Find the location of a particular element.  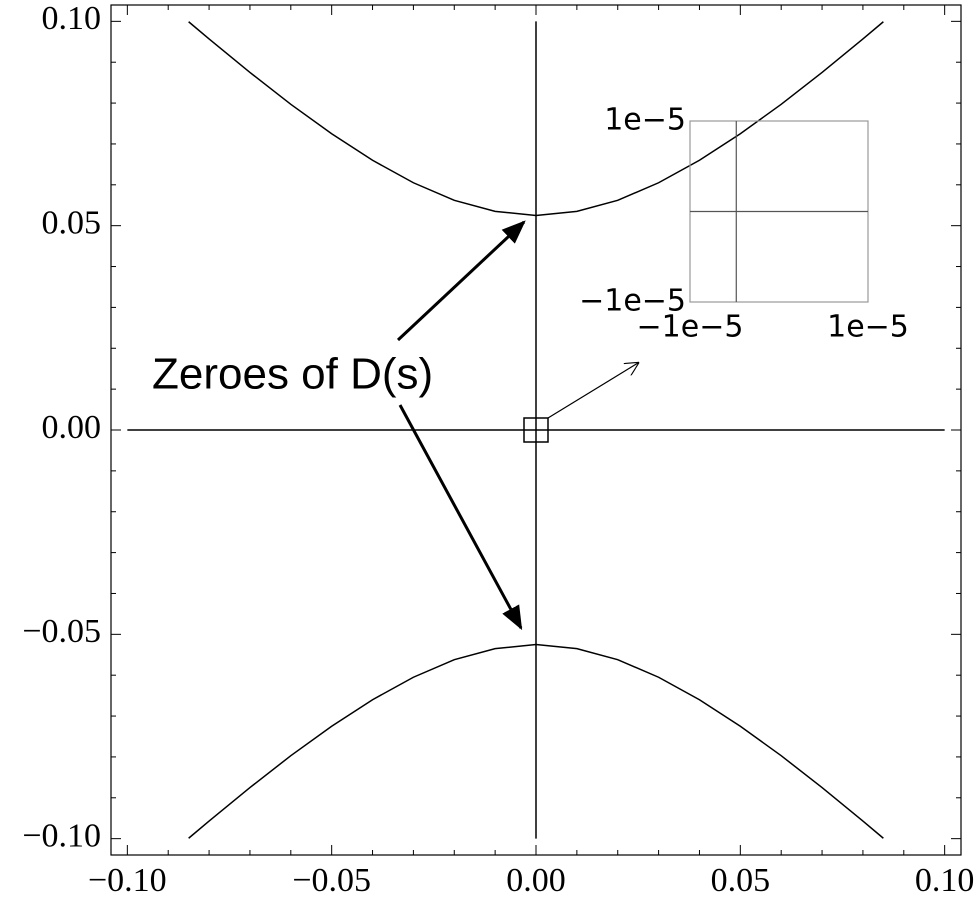

x-tick-label: 1e−5 is located at coordinates (868, 327).